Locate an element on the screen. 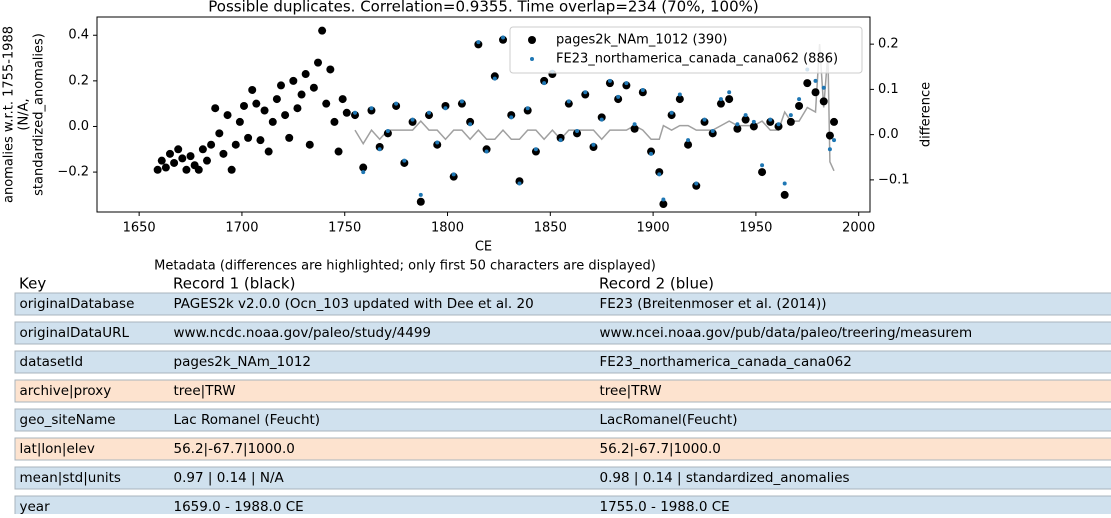 Image resolution: width=1111 pixels, height=518 pixels. x-tick-label: 1750 is located at coordinates (344, 228).